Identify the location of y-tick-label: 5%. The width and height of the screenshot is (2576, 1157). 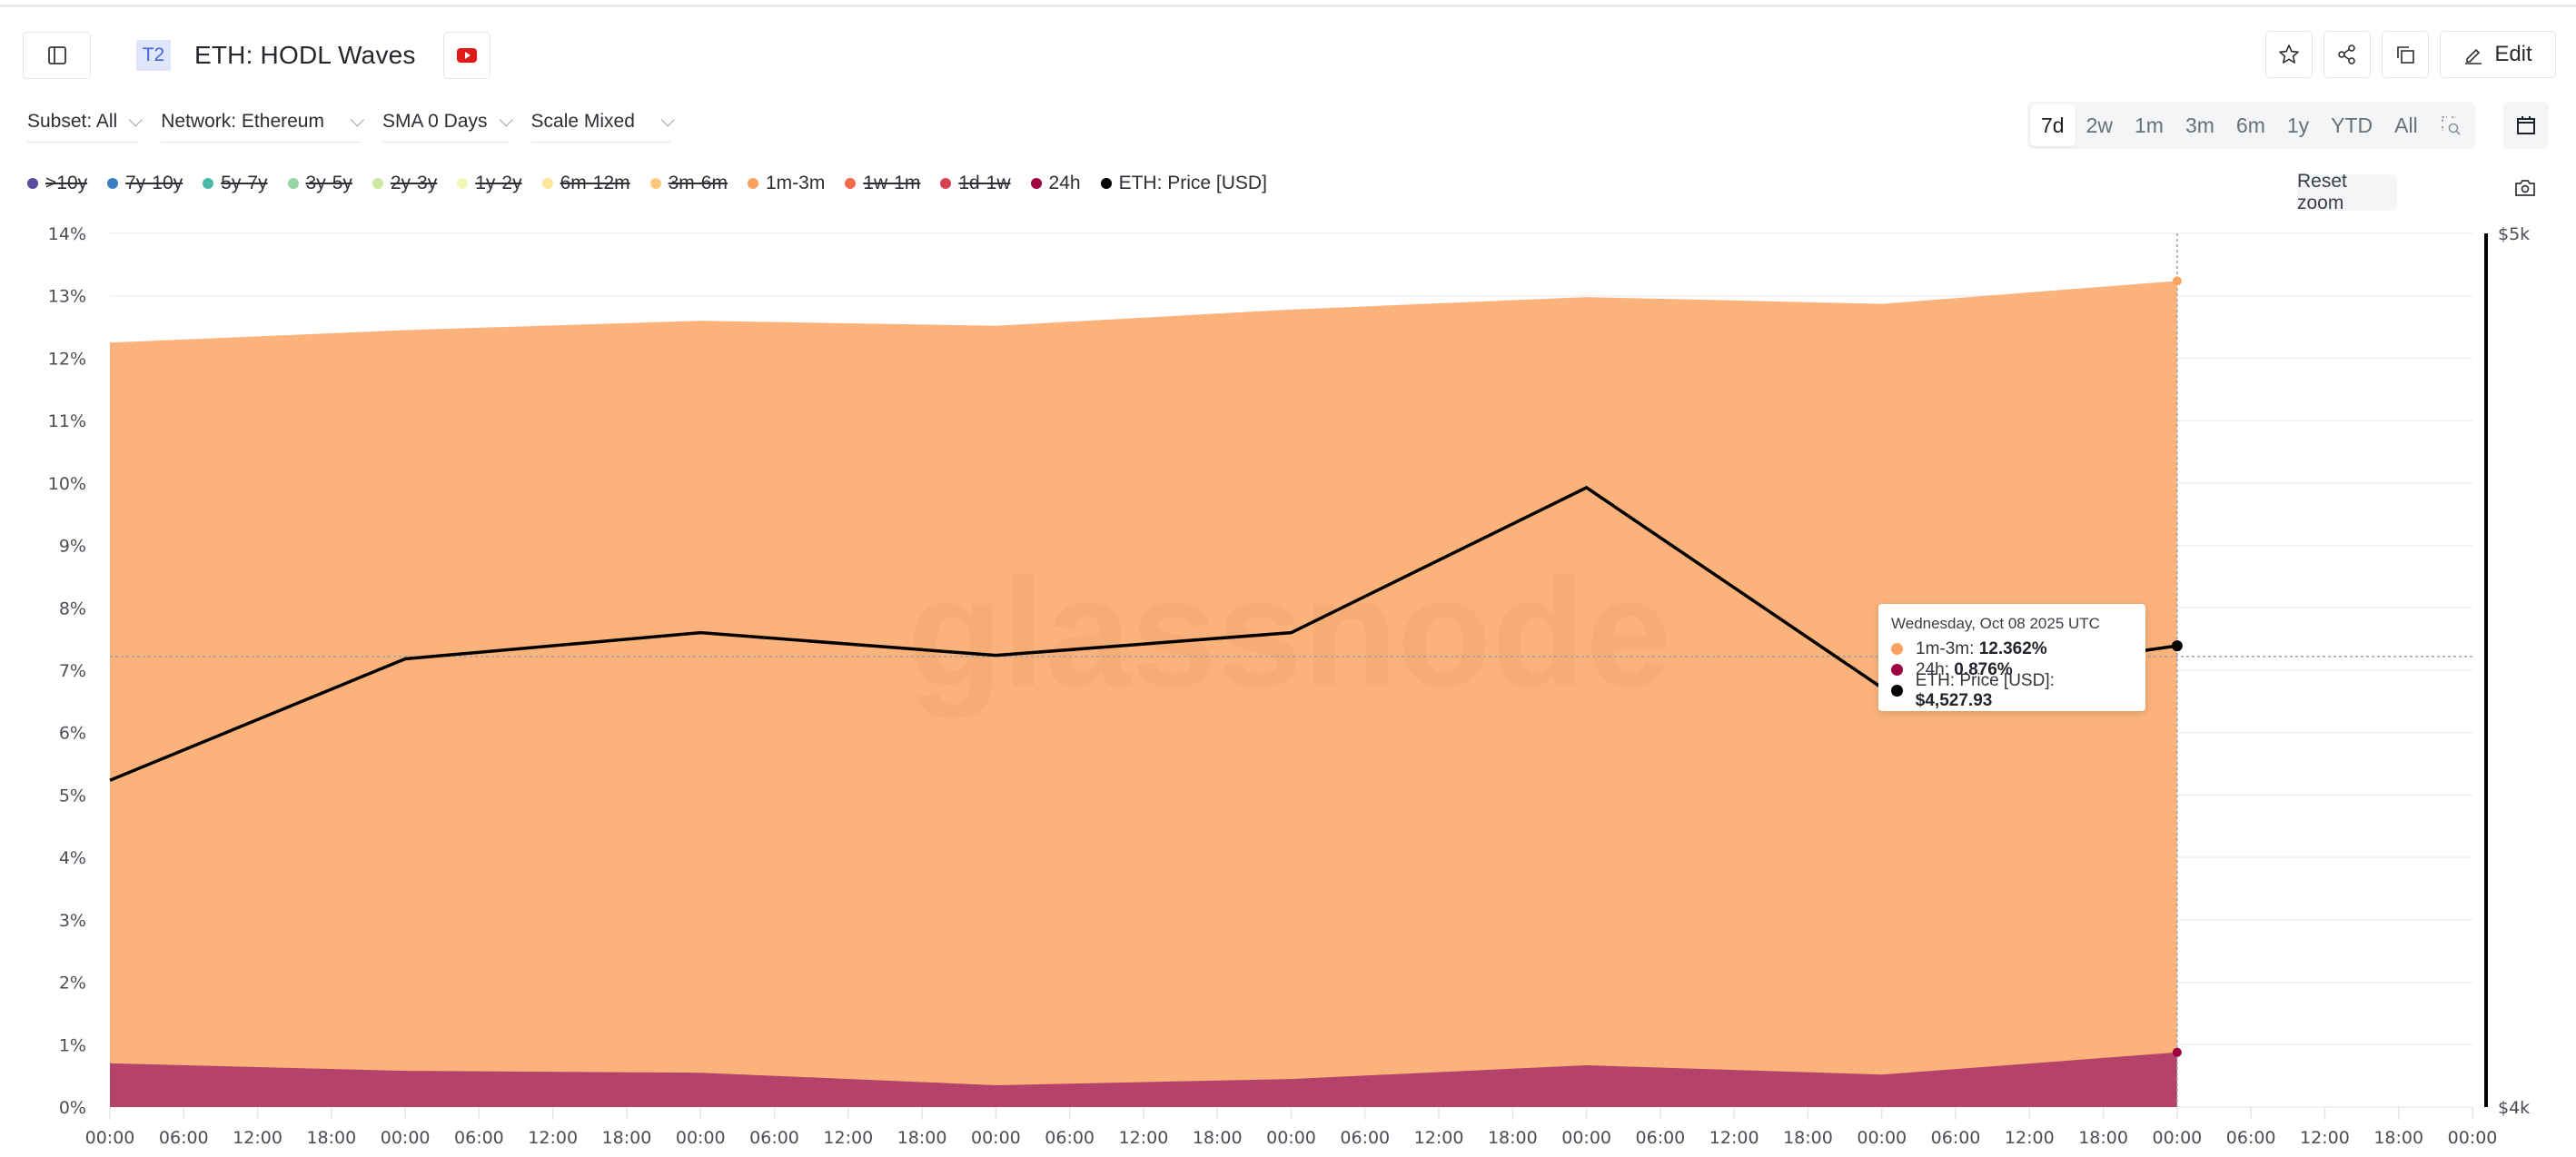
(72, 796).